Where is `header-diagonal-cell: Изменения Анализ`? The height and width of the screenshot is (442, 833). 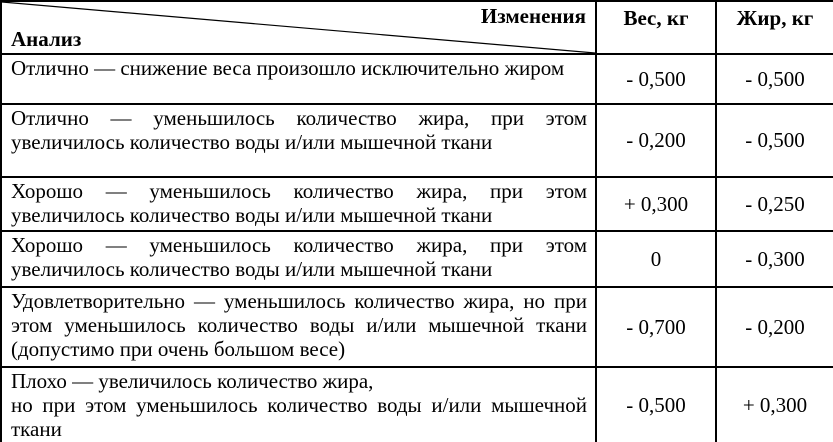
header-diagonal-cell: Изменения Анализ is located at coordinates (298, 27).